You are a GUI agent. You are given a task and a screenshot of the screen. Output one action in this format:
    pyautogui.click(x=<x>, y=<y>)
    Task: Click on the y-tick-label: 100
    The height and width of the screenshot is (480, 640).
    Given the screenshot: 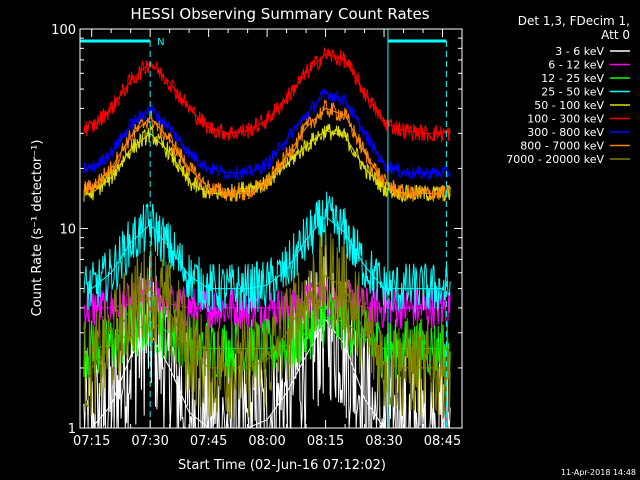 What is the action you would take?
    pyautogui.click(x=63, y=30)
    